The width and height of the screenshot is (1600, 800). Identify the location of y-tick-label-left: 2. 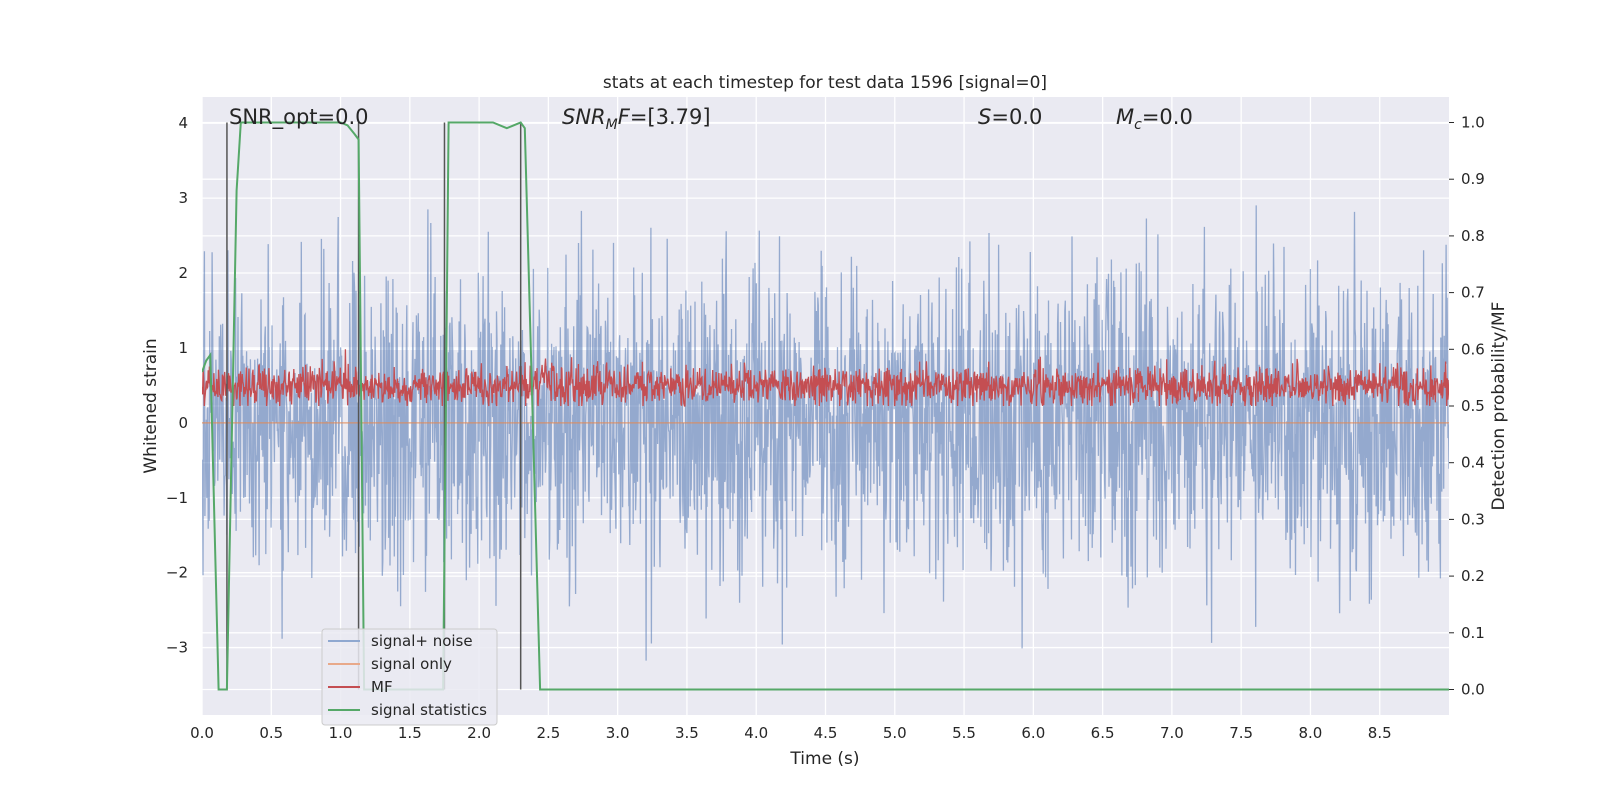
(183, 273).